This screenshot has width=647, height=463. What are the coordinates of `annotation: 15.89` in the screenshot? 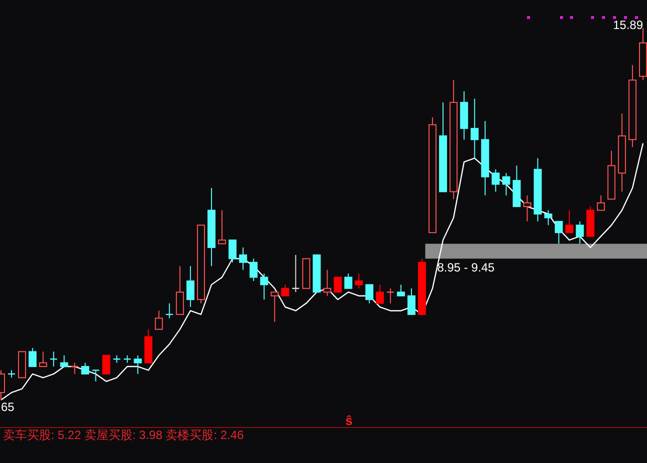 It's located at (628, 25).